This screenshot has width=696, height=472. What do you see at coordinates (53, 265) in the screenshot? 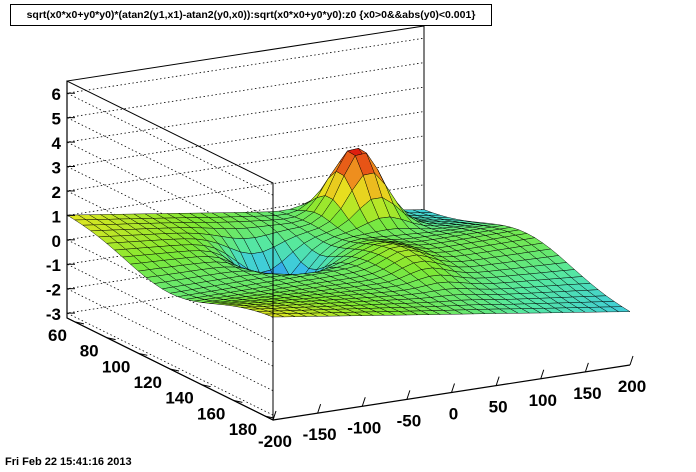
I see `z-tick-label: -1` at bounding box center [53, 265].